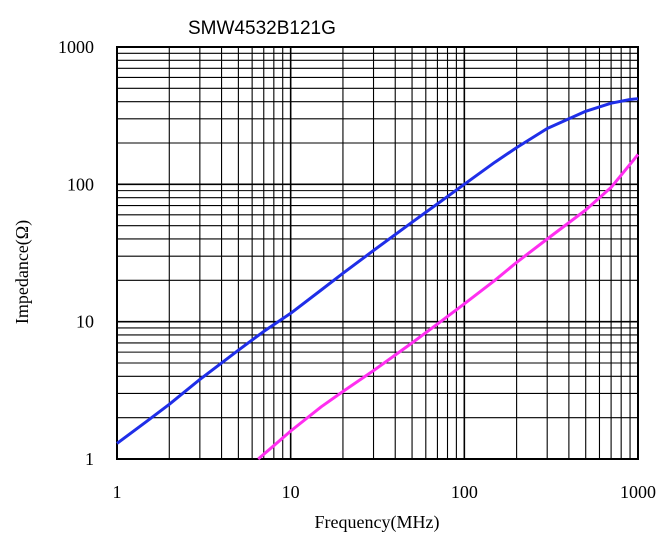  What do you see at coordinates (464, 492) in the screenshot?
I see `x-tick-label: 100` at bounding box center [464, 492].